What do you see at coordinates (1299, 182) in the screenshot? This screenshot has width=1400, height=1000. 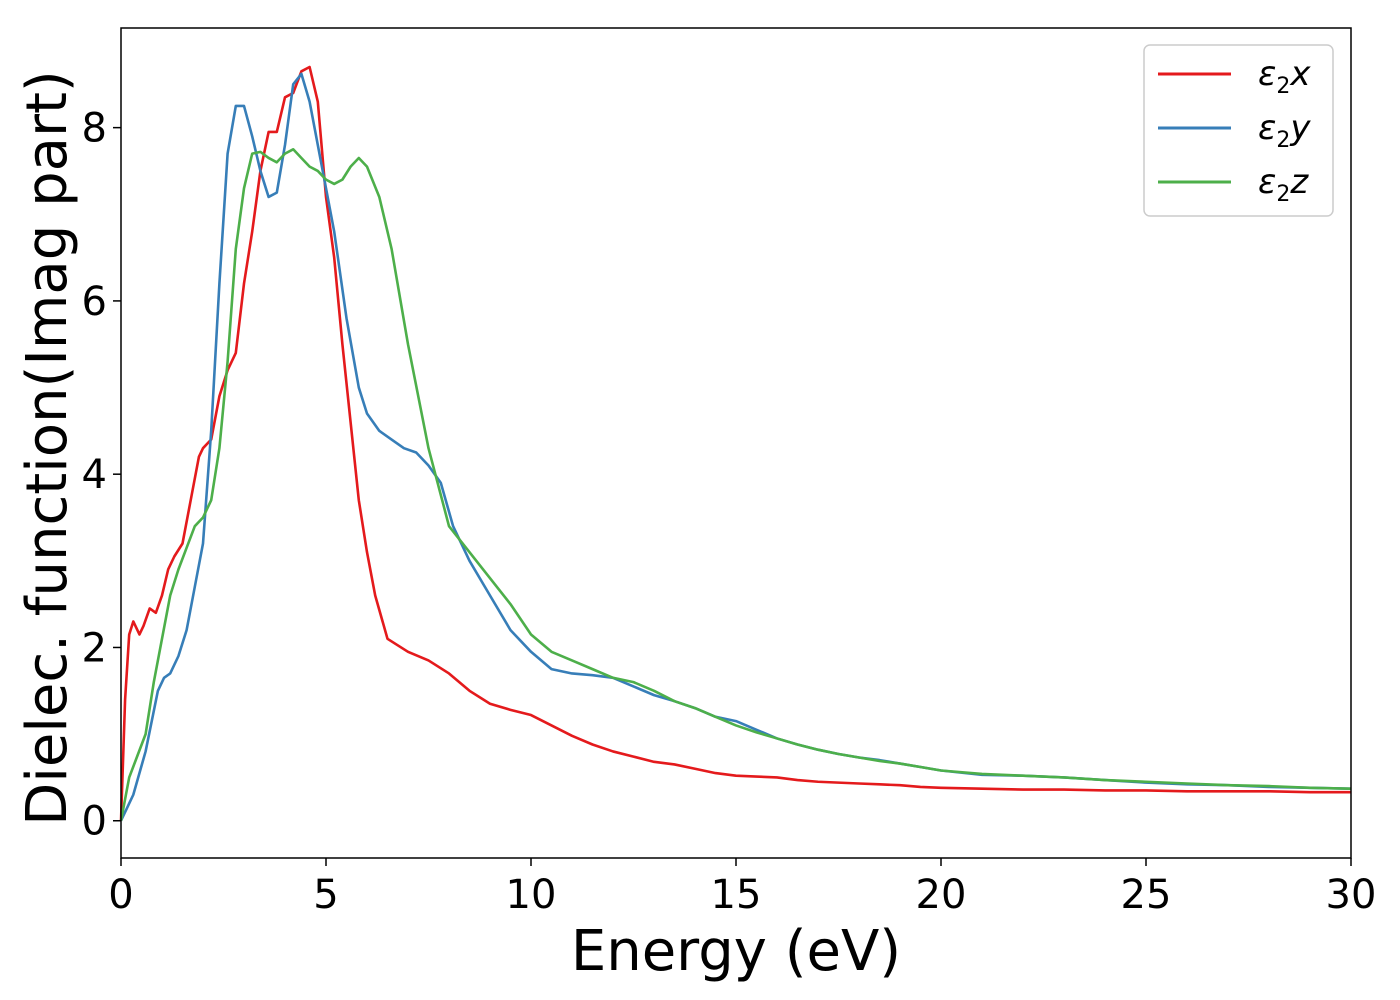 I see `legend-variable: z` at bounding box center [1299, 182].